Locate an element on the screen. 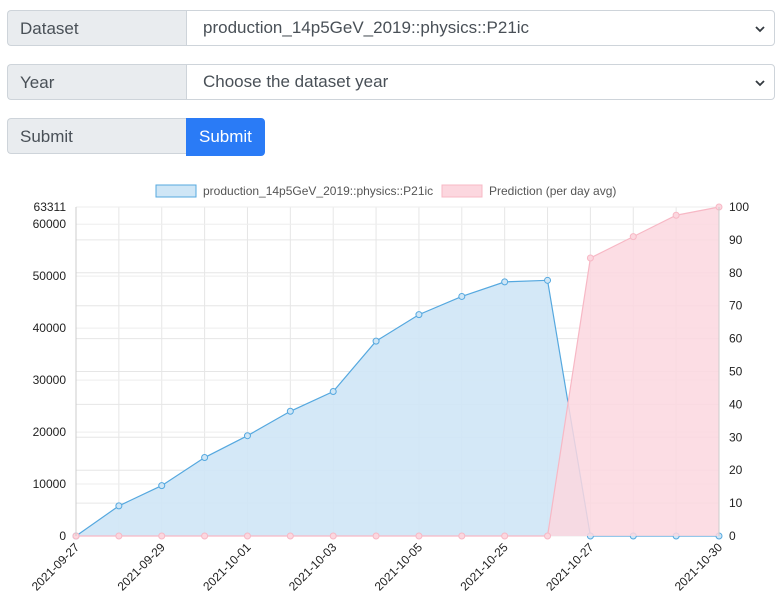 This screenshot has width=784, height=616. dataset-select-value: production_14p5GeV_2019::physics::P21ic is located at coordinates (366, 27).